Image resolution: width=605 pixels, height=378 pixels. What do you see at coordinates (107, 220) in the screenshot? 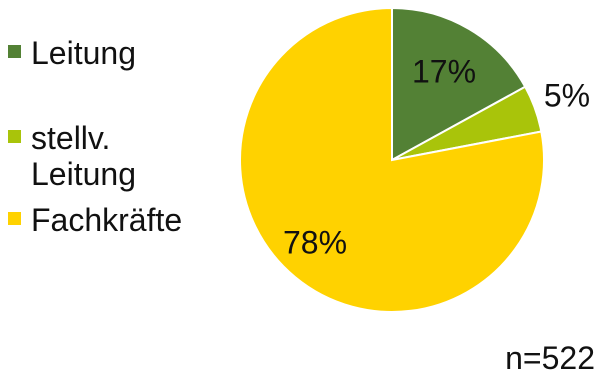
I see `legend-label-fachkraefte: Fachkräfte` at bounding box center [107, 220].